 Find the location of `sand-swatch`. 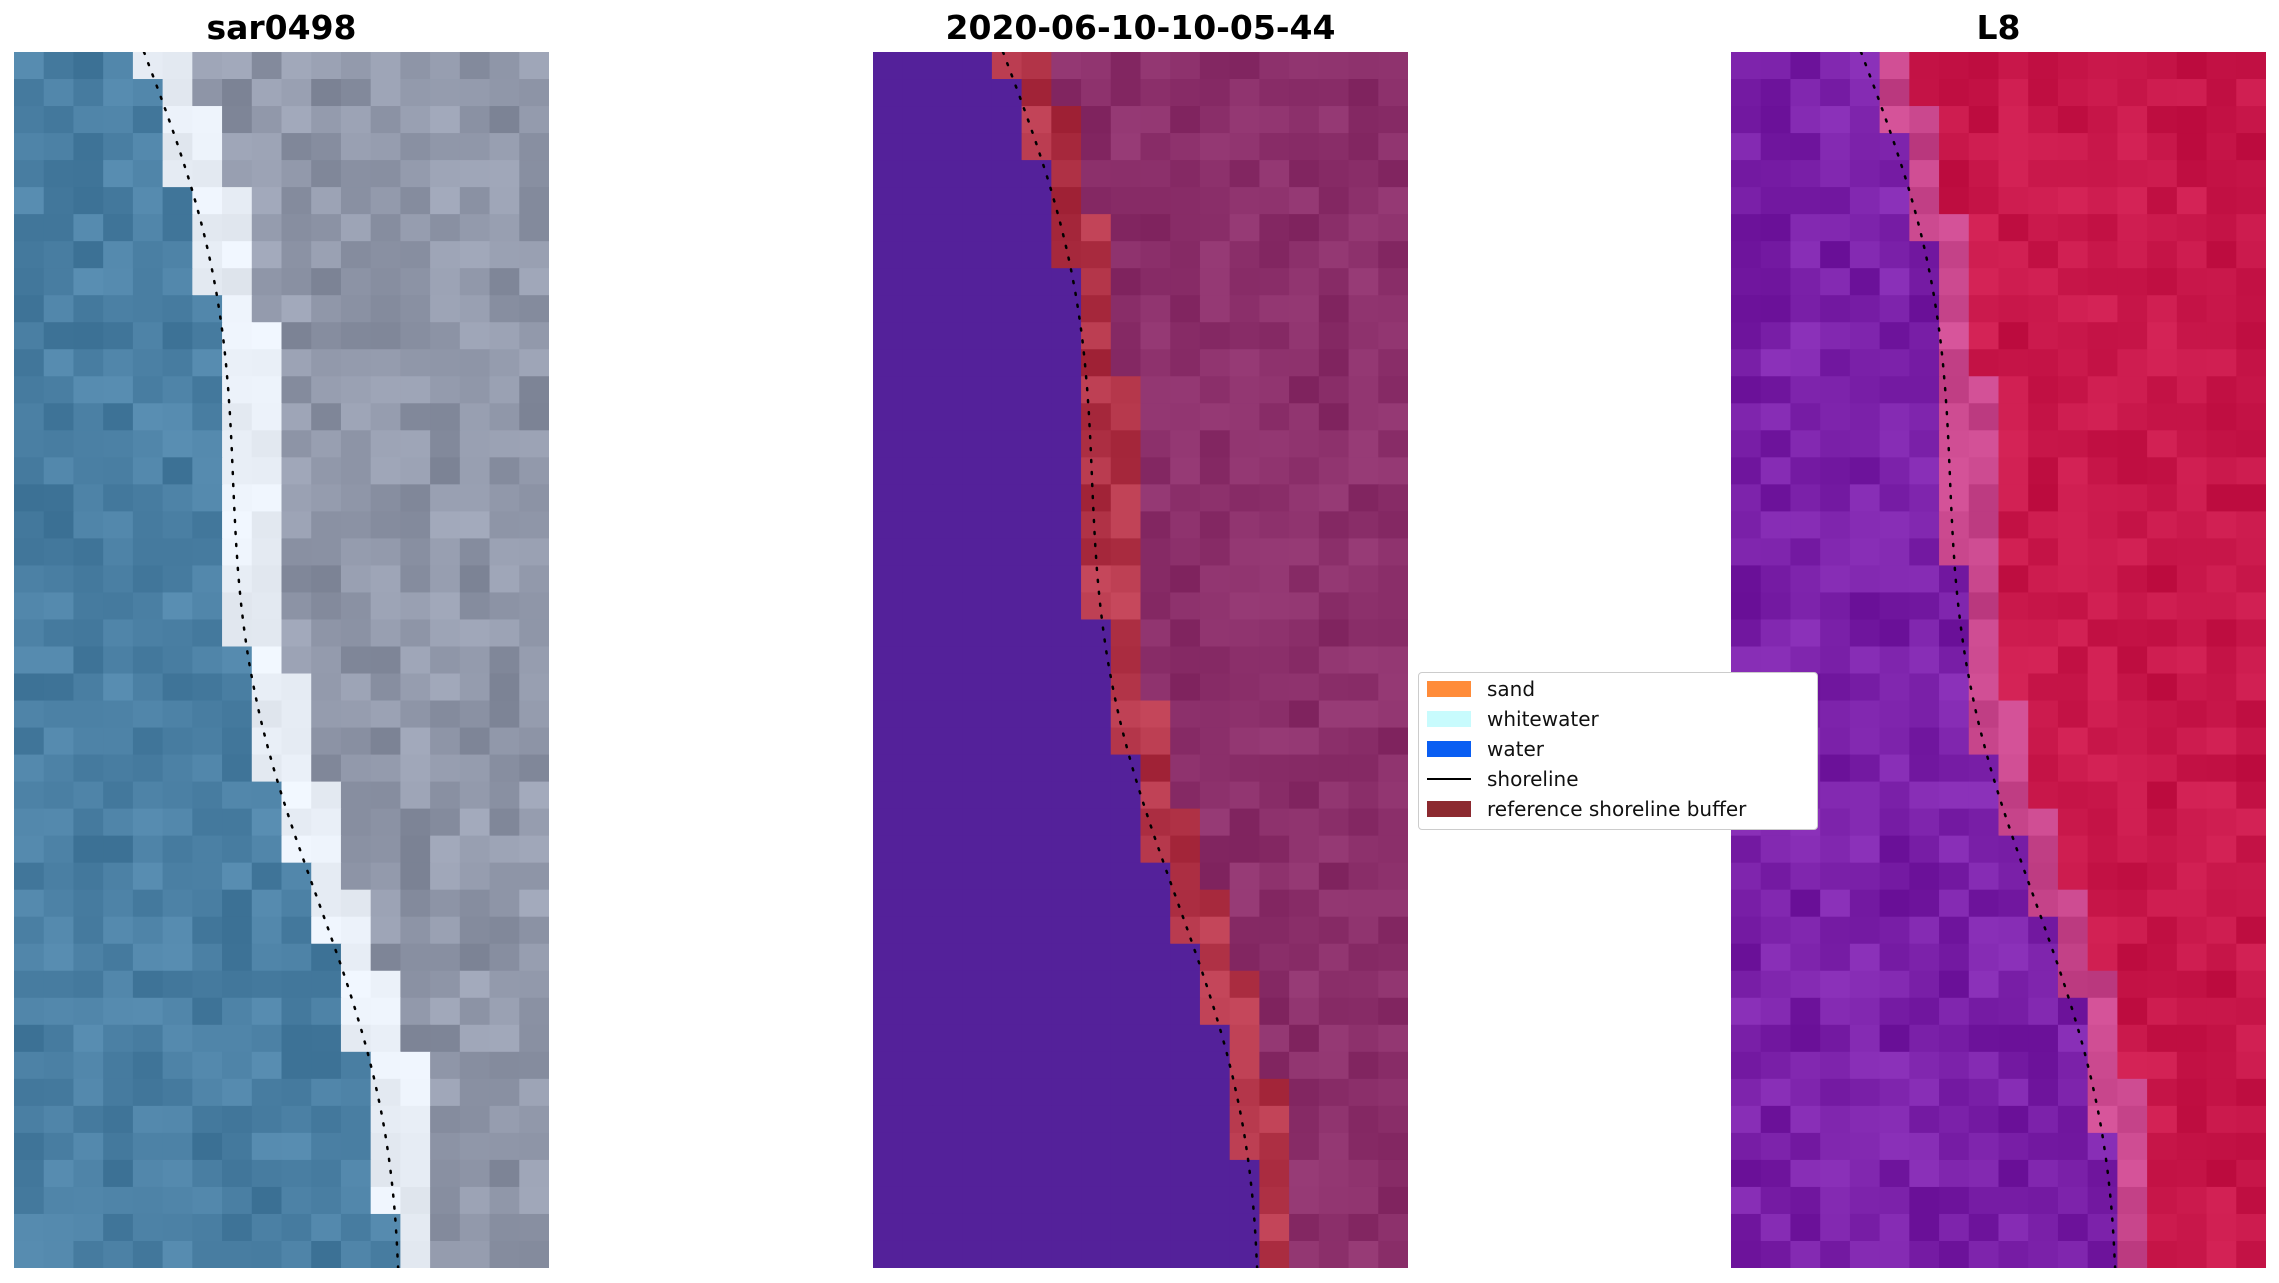

sand-swatch is located at coordinates (1449, 689).